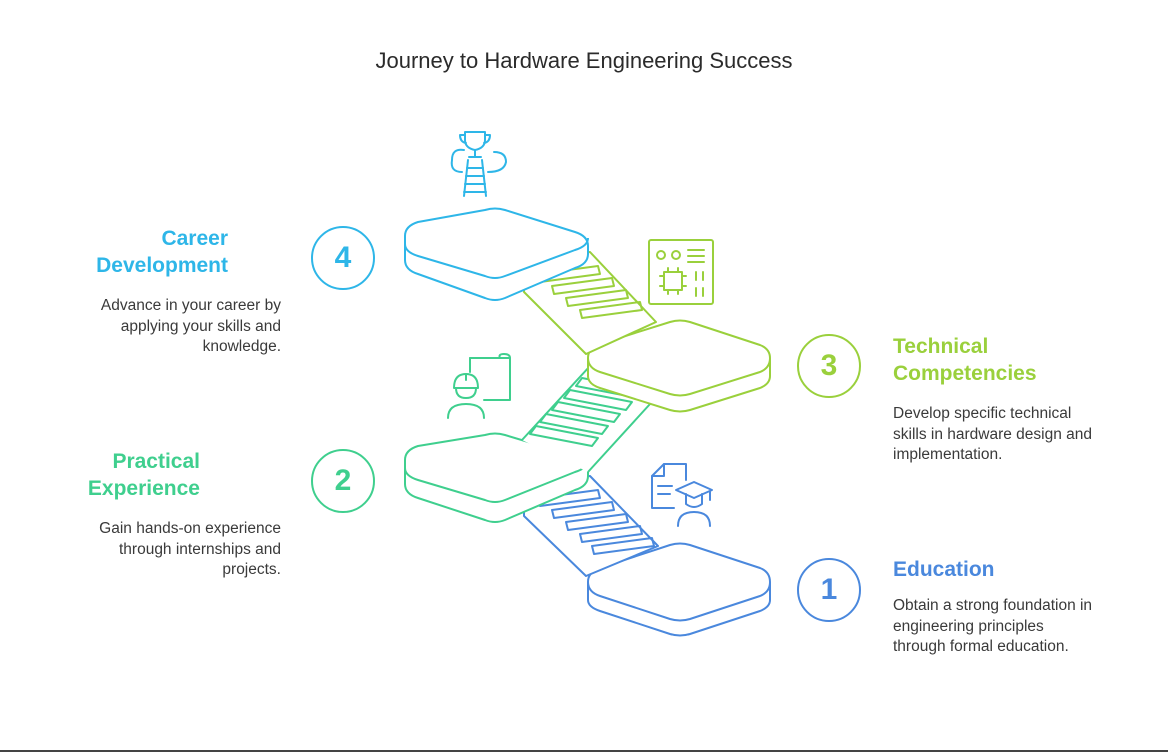  I want to click on student-graduate-icon, so click(682, 495).